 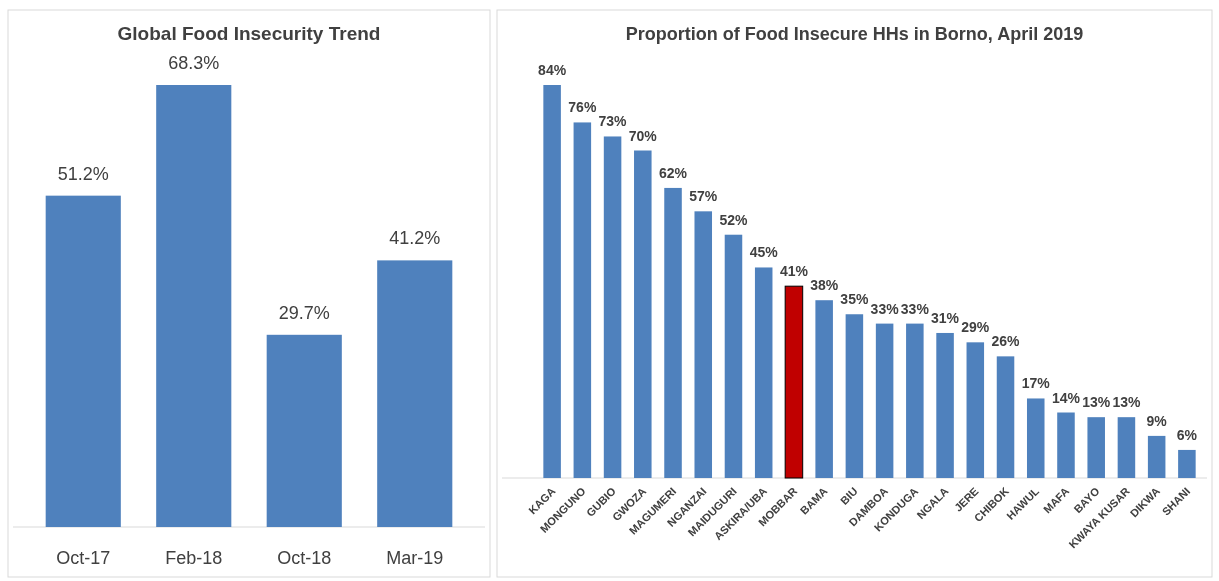 I want to click on data-label: 45%, so click(x=764, y=252).